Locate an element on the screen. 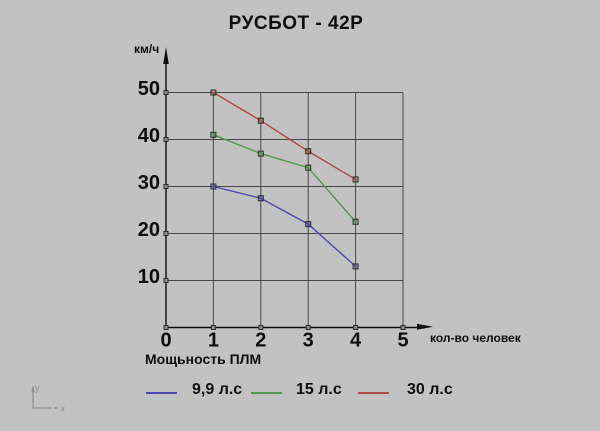  legend-label-30hp: 30 л.с is located at coordinates (430, 389).